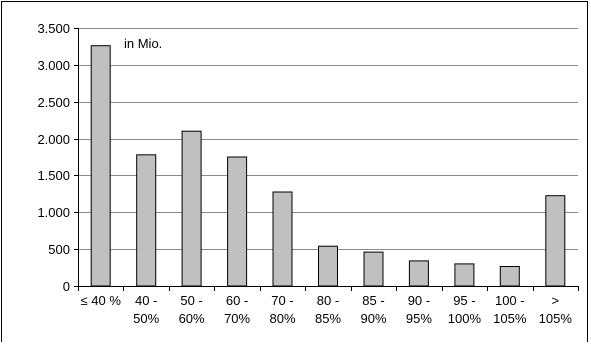 The height and width of the screenshot is (347, 591). What do you see at coordinates (237, 309) in the screenshot?
I see `x-tick-label: 60 -70%` at bounding box center [237, 309].